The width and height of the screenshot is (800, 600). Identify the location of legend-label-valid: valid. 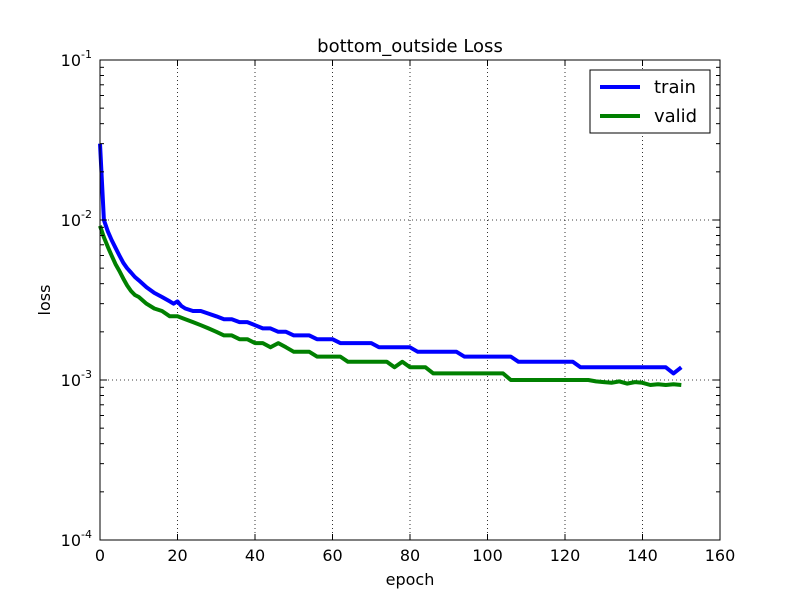
(675, 116).